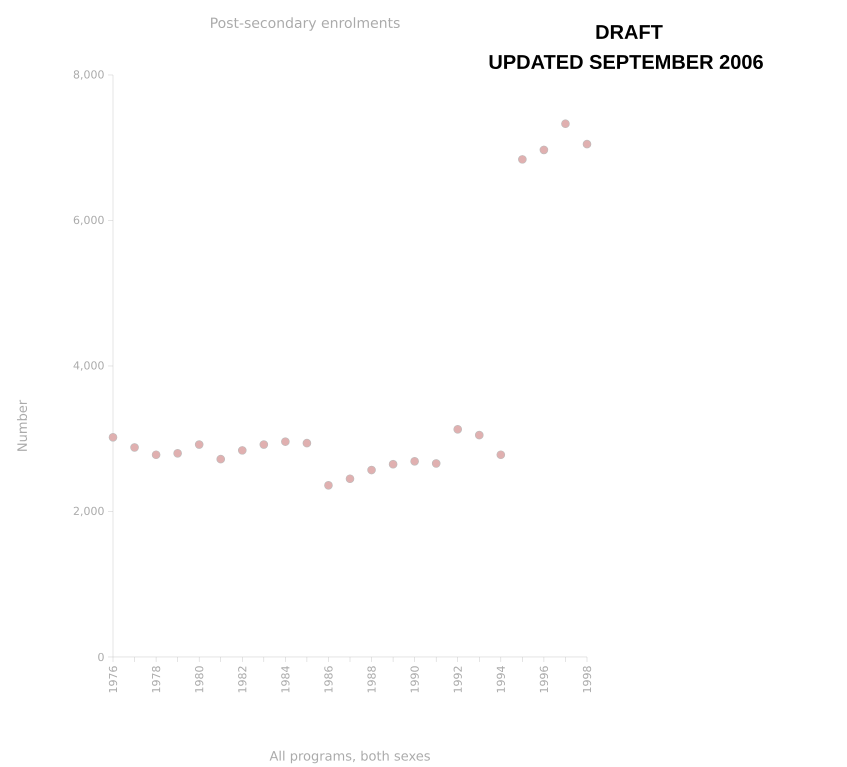 Image resolution: width=847 pixels, height=767 pixels. Describe the element at coordinates (500, 679) in the screenshot. I see `x-tick-label: 1994` at that location.